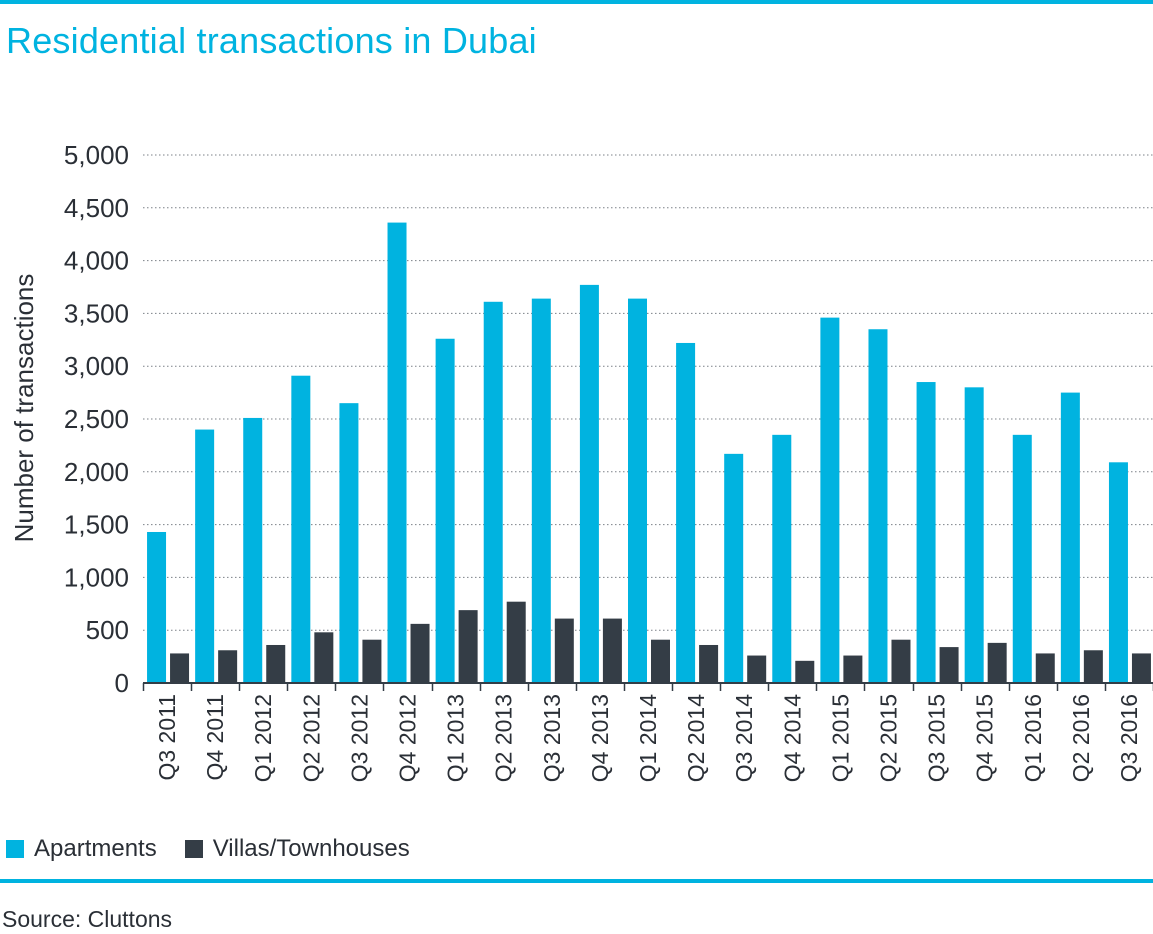 Image resolution: width=1153 pixels, height=934 pixels. What do you see at coordinates (107, 630) in the screenshot?
I see `y-tick-label: 500` at bounding box center [107, 630].